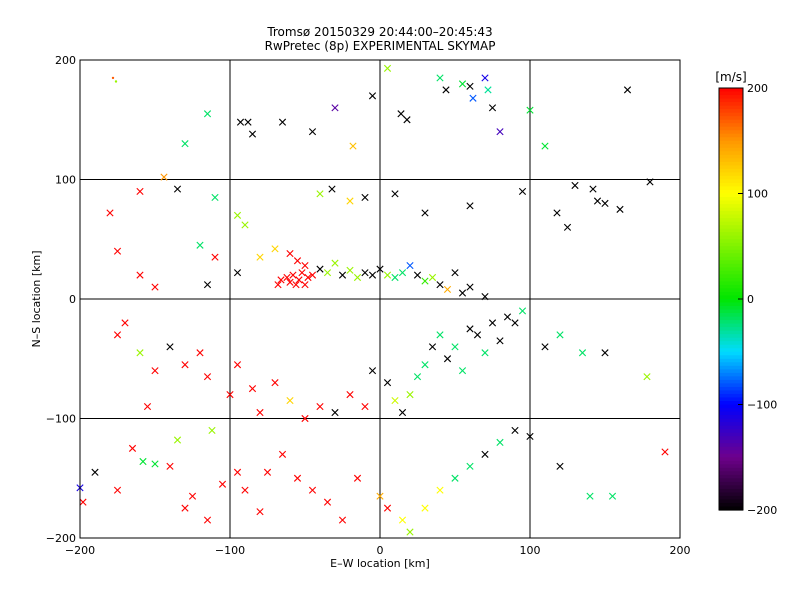 The width and height of the screenshot is (800, 600). I want to click on y-tick-label: 100, so click(65, 180).